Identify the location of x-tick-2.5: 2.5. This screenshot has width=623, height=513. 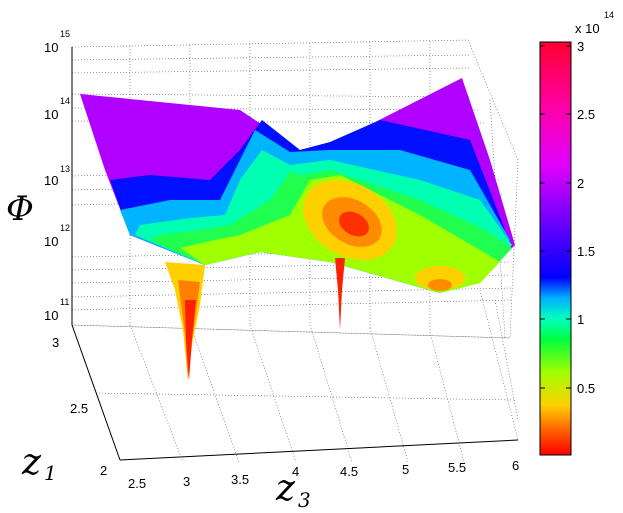
(137, 483).